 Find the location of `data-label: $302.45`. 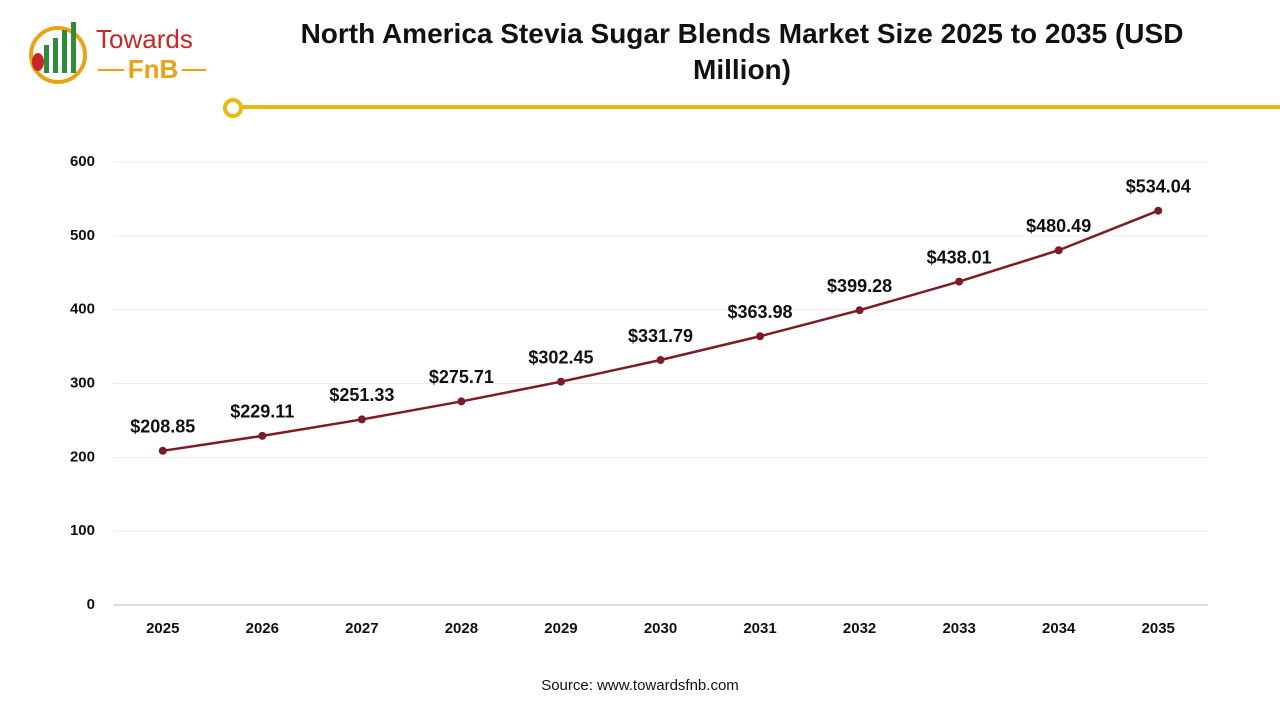

data-label: $302.45 is located at coordinates (560, 357).